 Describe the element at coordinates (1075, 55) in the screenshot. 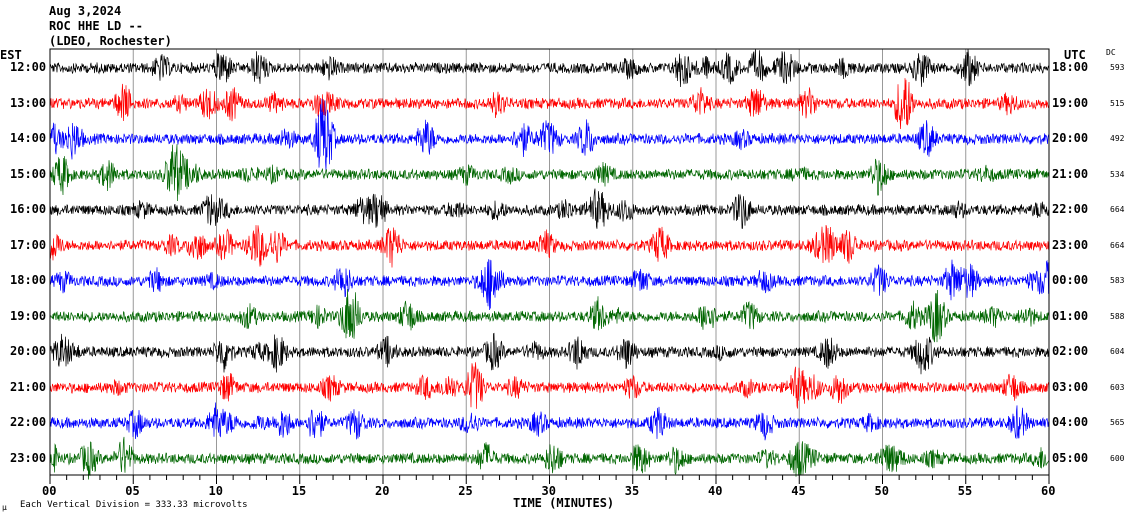

I see `utc-axis-title: UTC` at that location.